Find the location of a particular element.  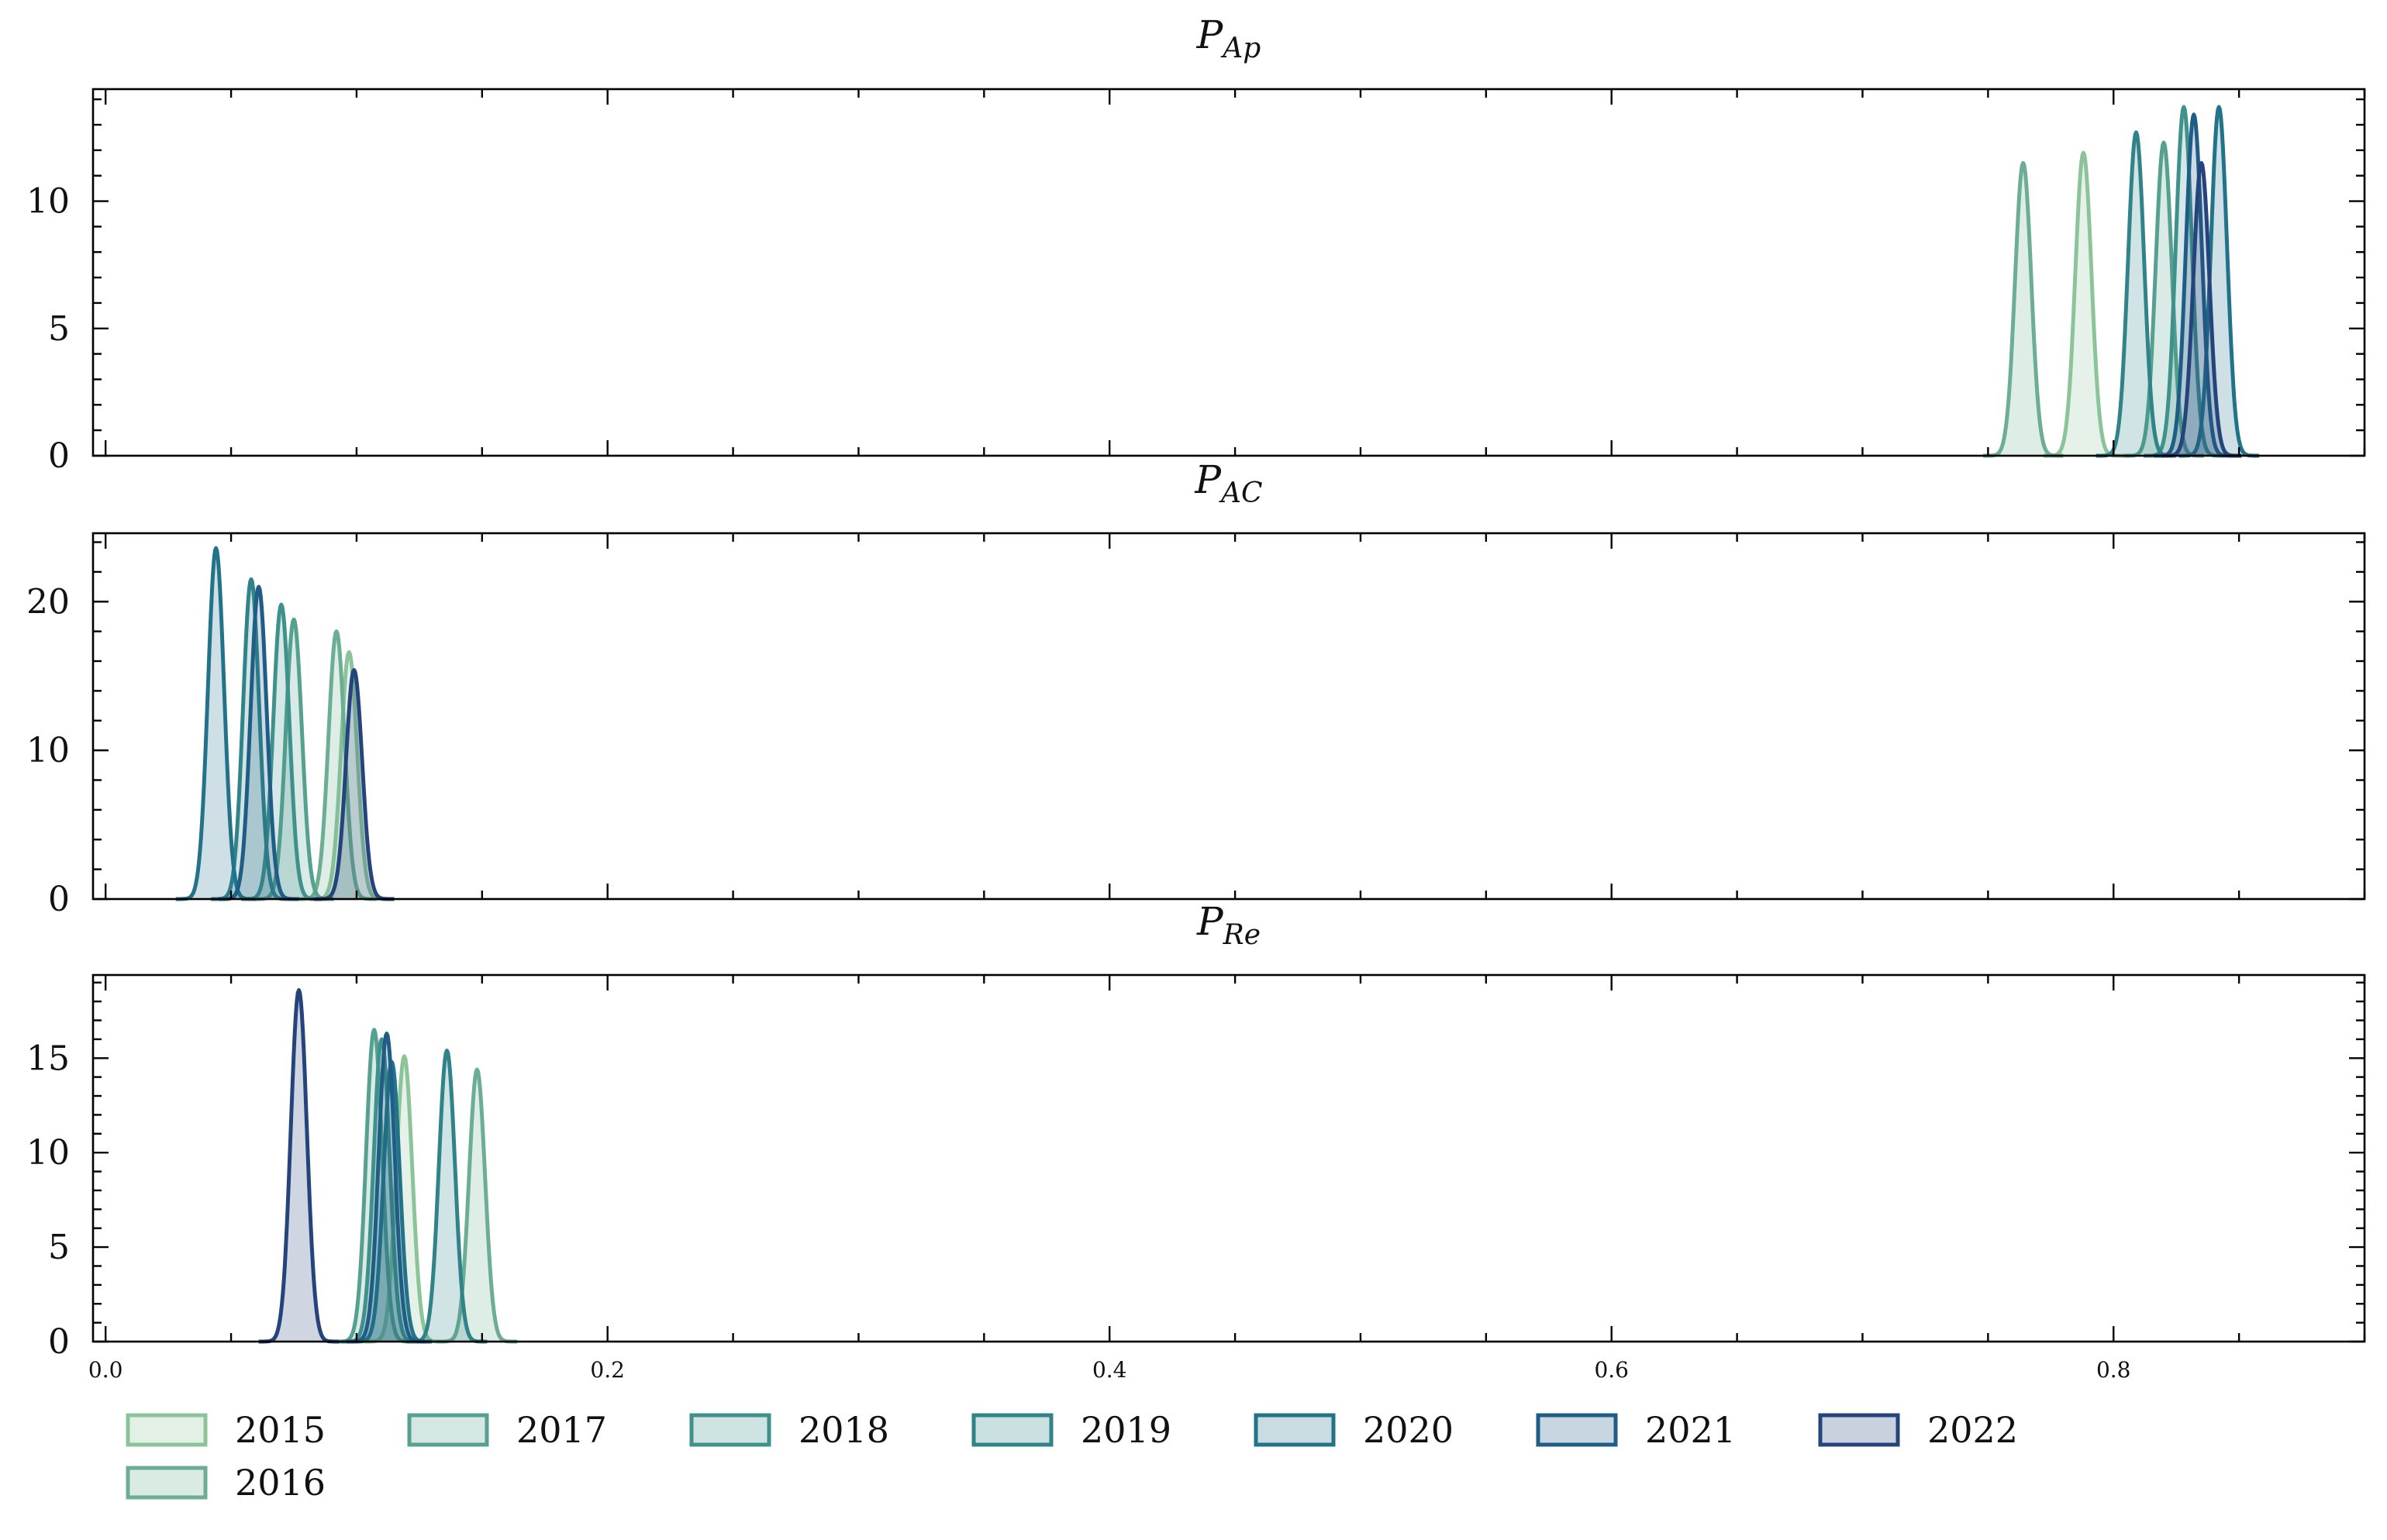

legend-label: 2018 is located at coordinates (844, 1430).